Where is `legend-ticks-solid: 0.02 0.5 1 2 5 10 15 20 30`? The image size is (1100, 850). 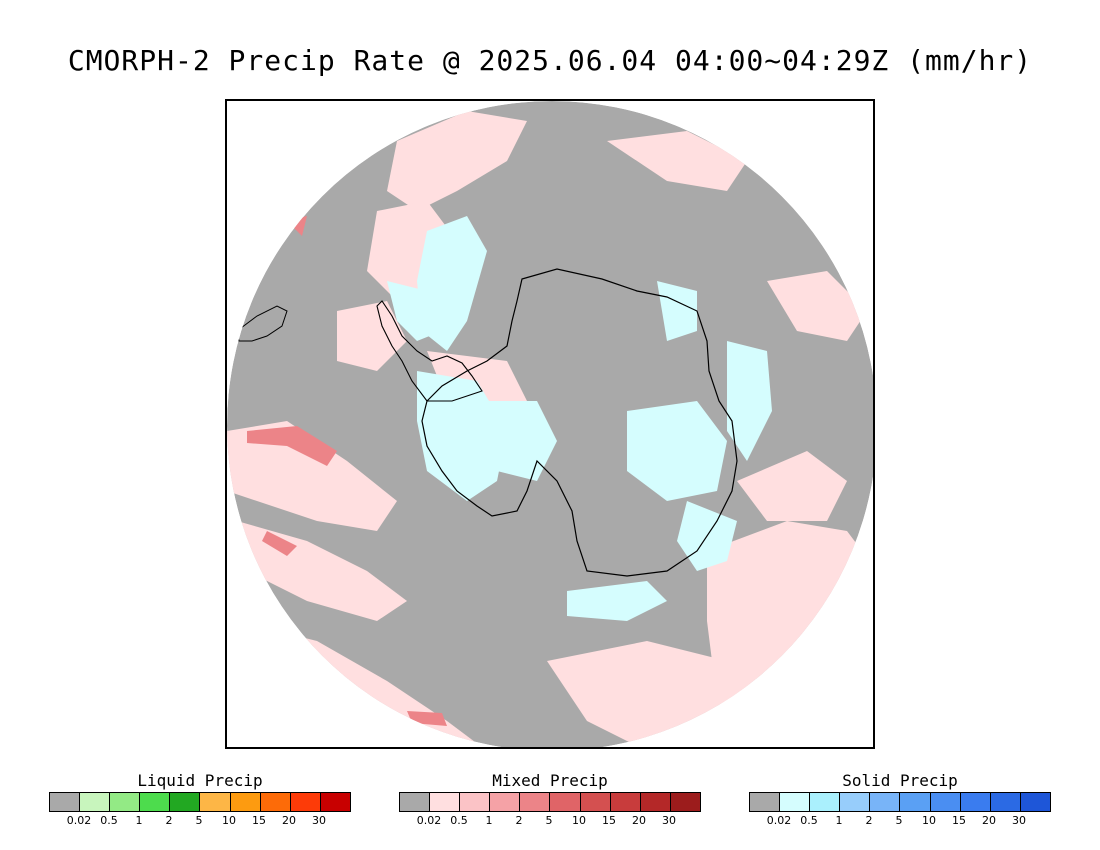 legend-ticks-solid: 0.02 0.5 1 2 5 10 15 20 30 is located at coordinates (900, 820).